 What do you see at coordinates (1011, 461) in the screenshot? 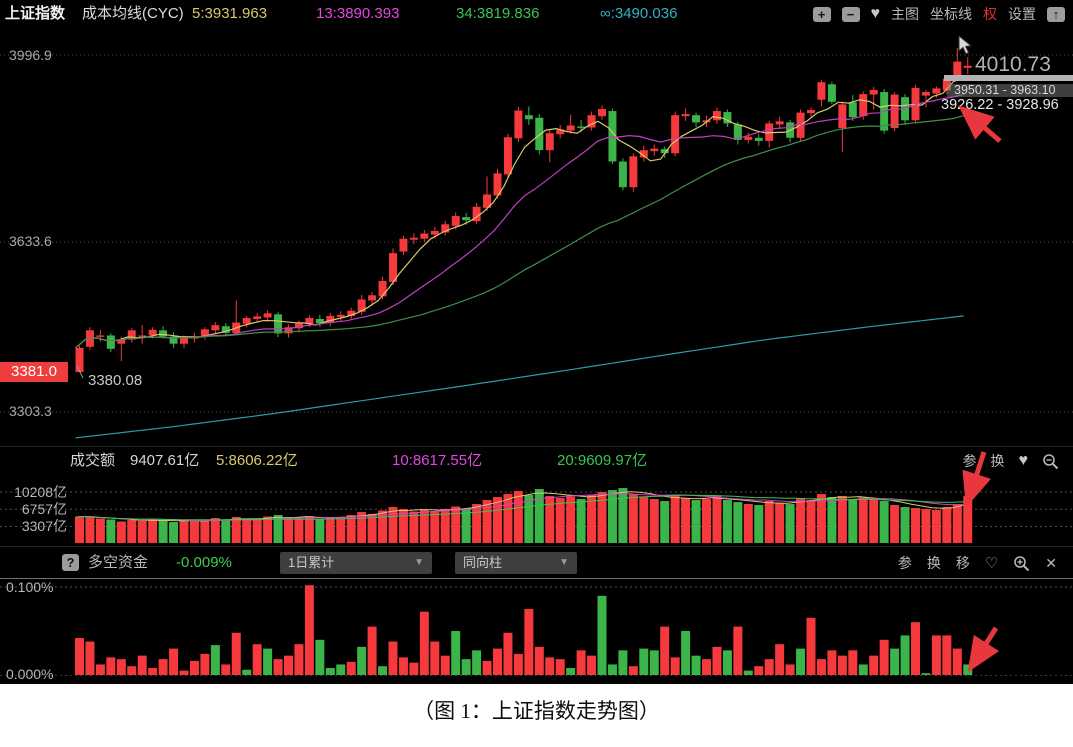
I see `volume-toolbar: 参 换 ♥` at bounding box center [1011, 461].